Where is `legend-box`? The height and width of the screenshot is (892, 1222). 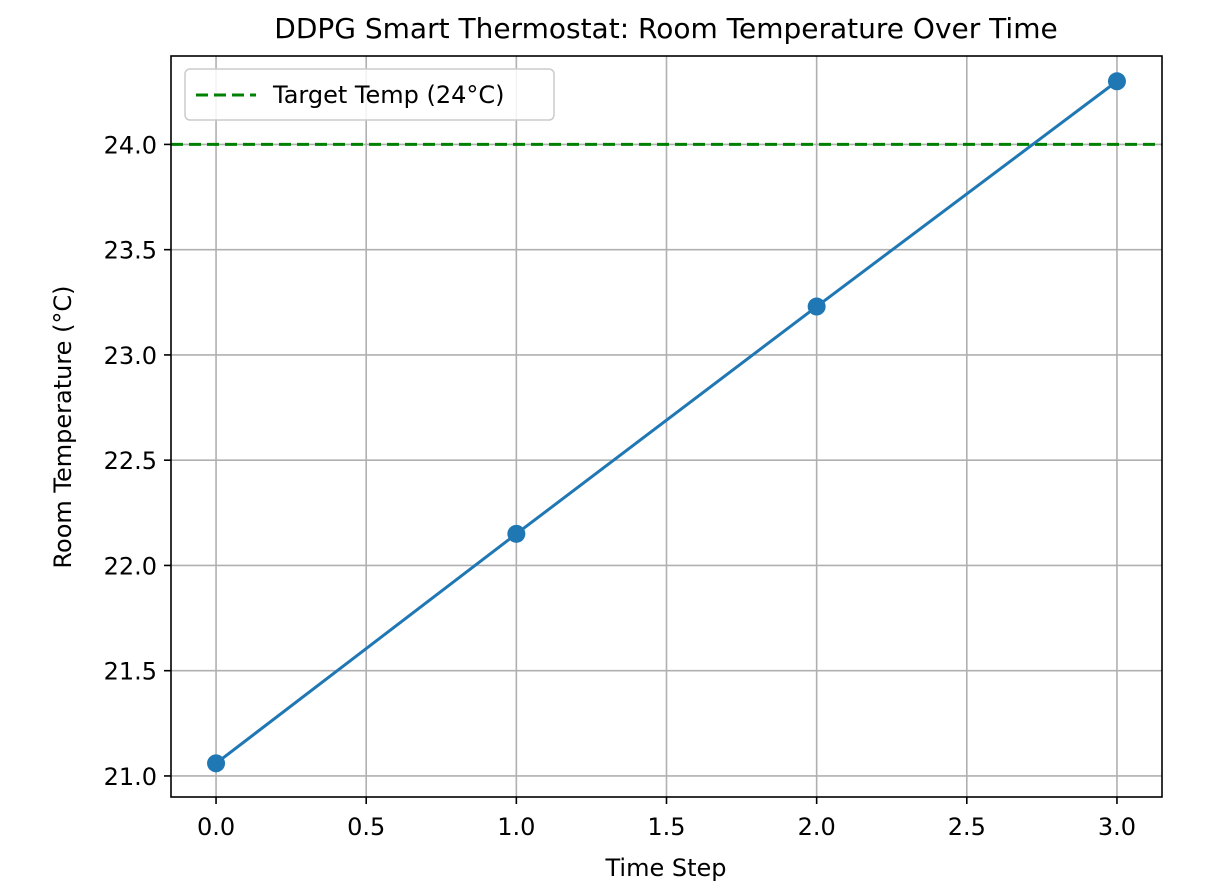 legend-box is located at coordinates (369, 94).